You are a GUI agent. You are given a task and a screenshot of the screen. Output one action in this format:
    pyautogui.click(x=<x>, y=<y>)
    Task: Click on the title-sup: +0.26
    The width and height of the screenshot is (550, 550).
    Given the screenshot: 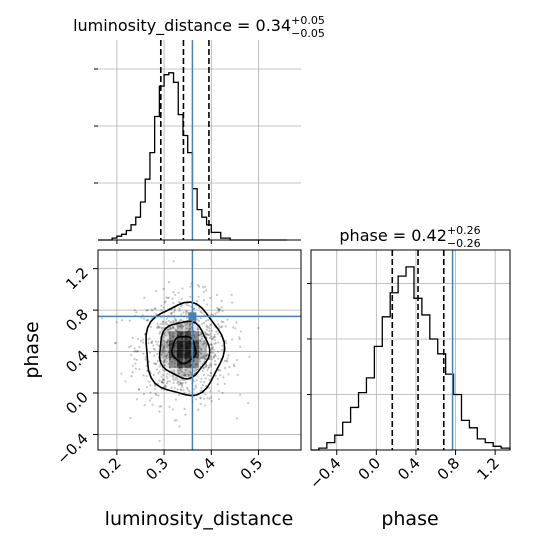 What is the action you would take?
    pyautogui.click(x=464, y=230)
    